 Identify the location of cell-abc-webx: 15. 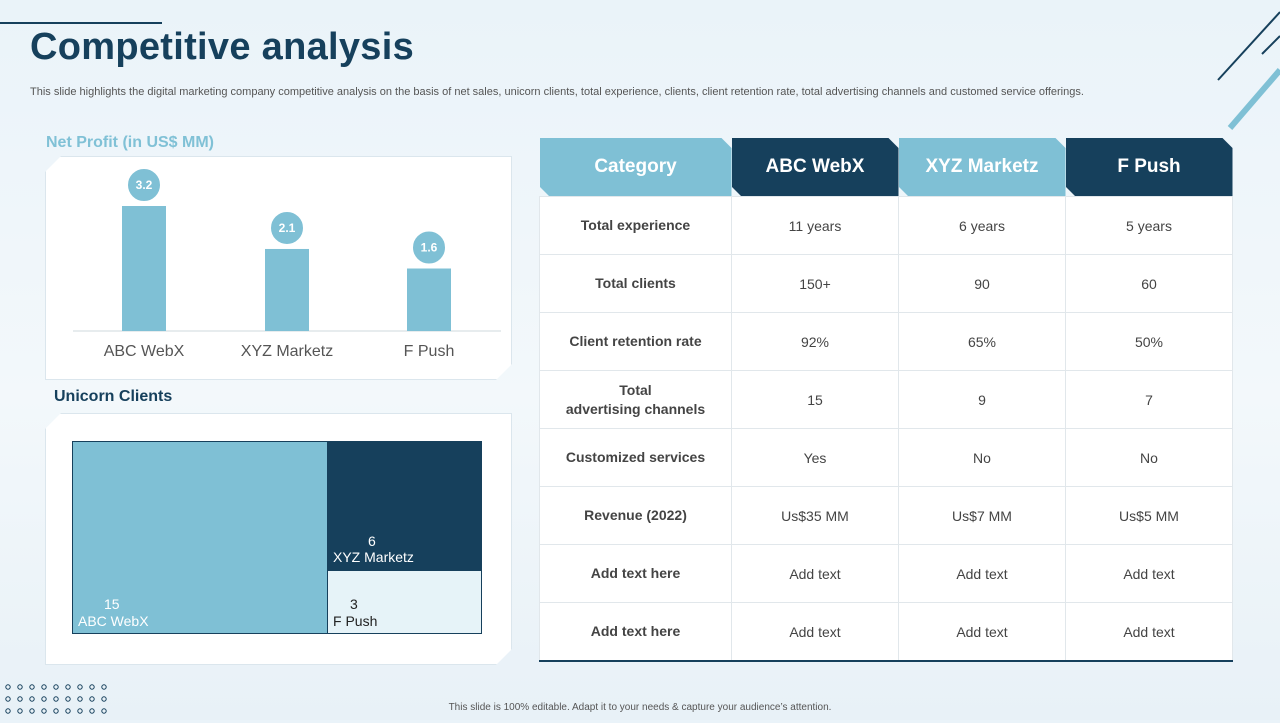
(815, 399).